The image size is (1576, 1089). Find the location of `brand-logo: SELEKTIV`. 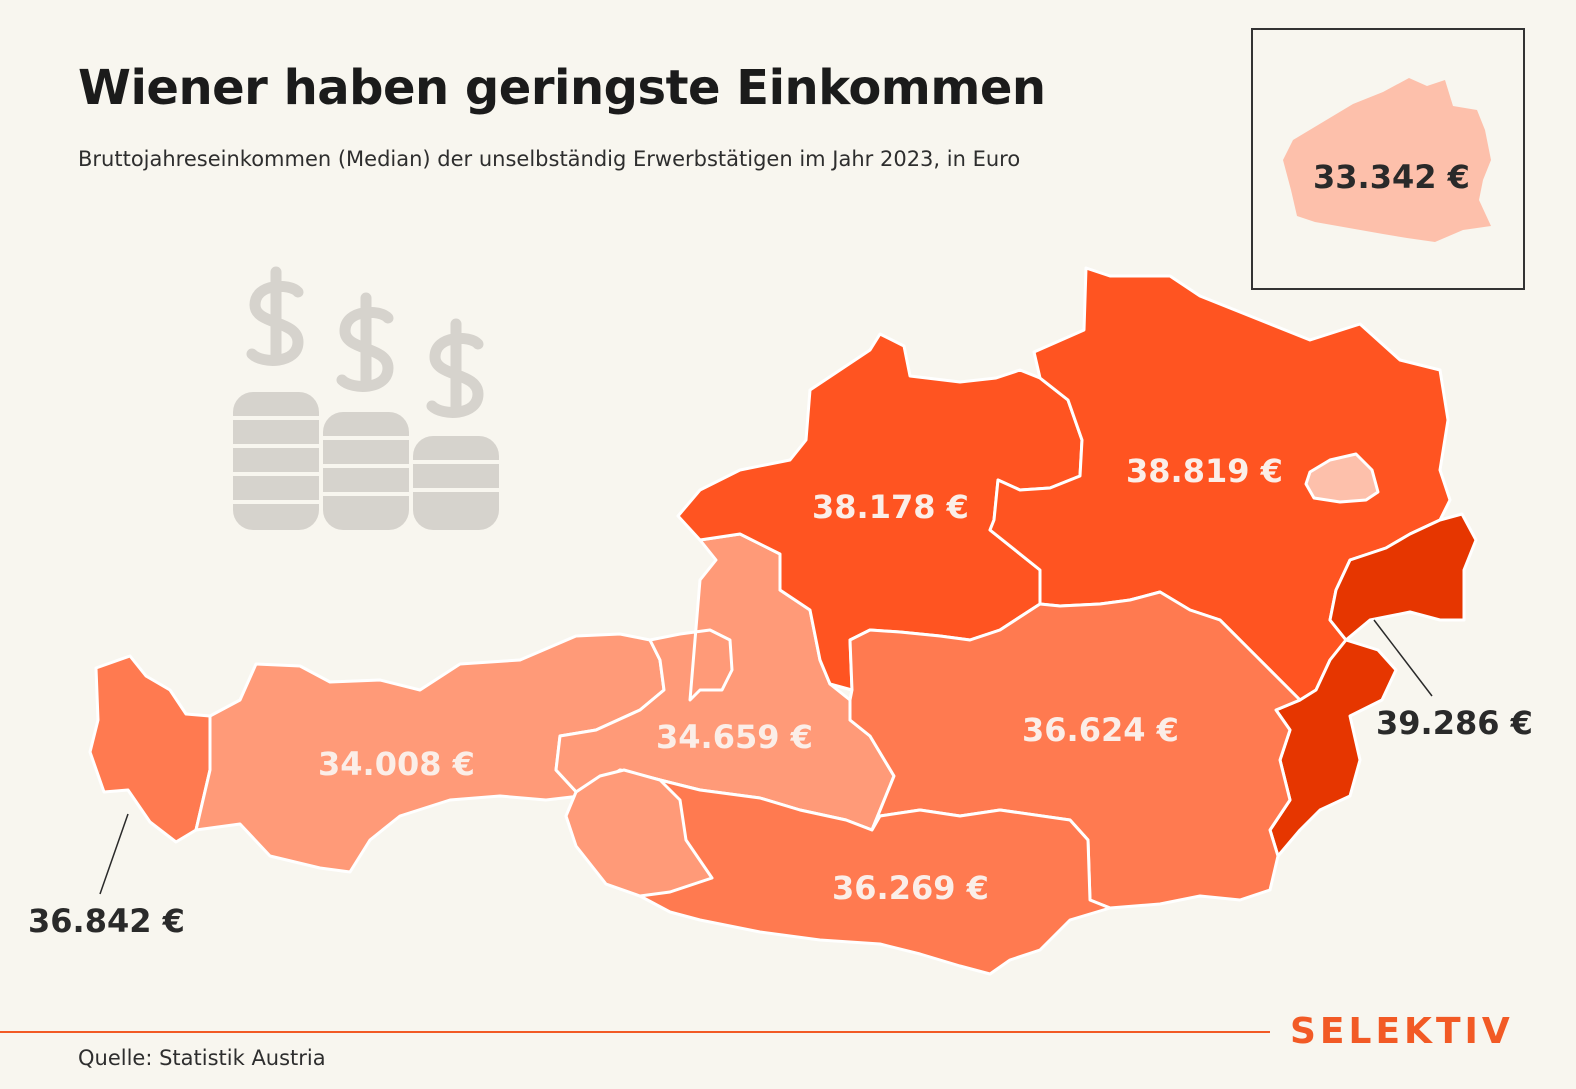

brand-logo: SELEKTIV is located at coordinates (1402, 1031).